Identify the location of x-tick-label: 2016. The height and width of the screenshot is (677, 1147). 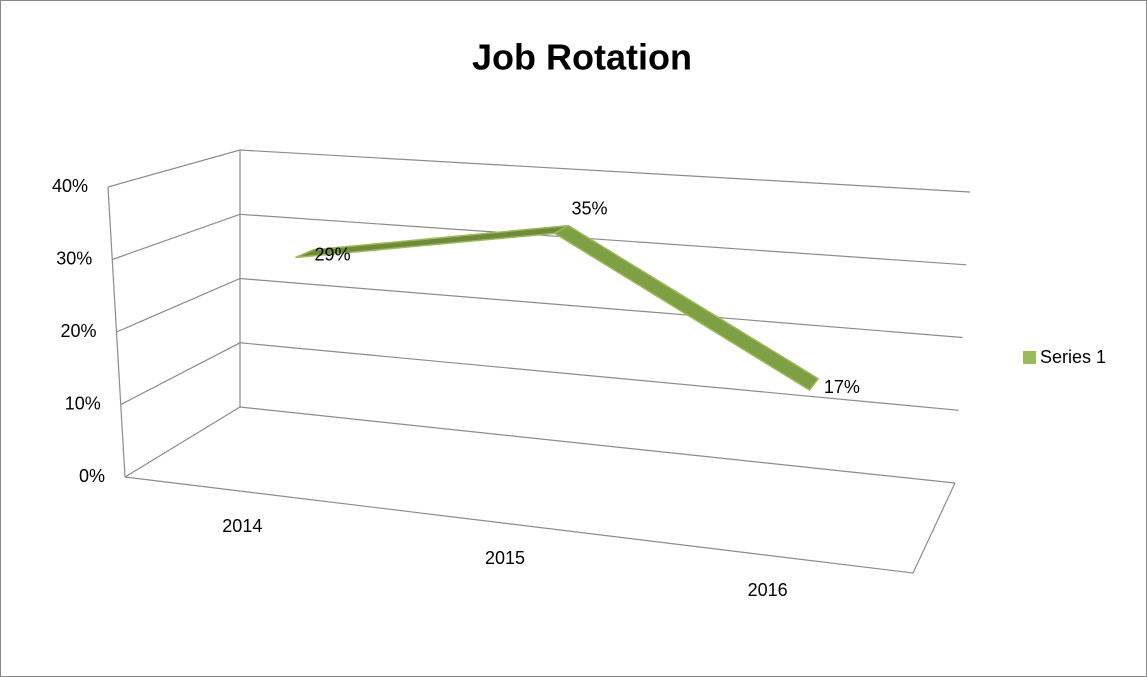
(768, 590).